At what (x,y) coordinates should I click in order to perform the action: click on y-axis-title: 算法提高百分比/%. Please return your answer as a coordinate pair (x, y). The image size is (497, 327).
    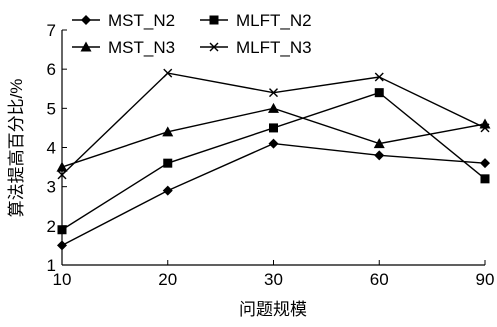
    Looking at the image, I should click on (16, 148).